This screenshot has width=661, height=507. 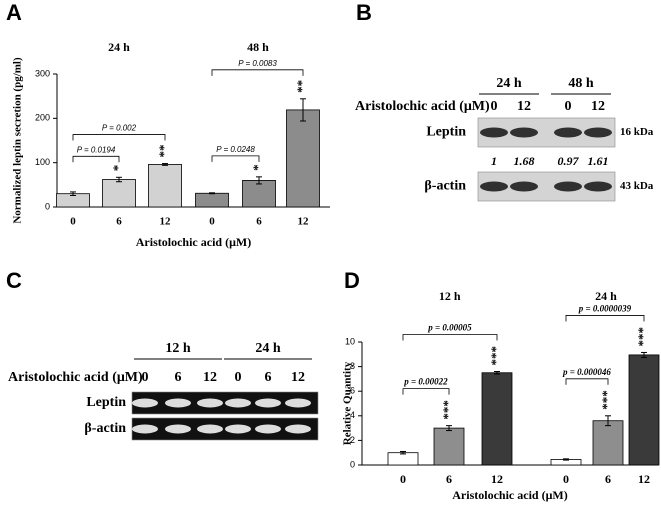 What do you see at coordinates (14, 12) in the screenshot?
I see `panel-letter: A` at bounding box center [14, 12].